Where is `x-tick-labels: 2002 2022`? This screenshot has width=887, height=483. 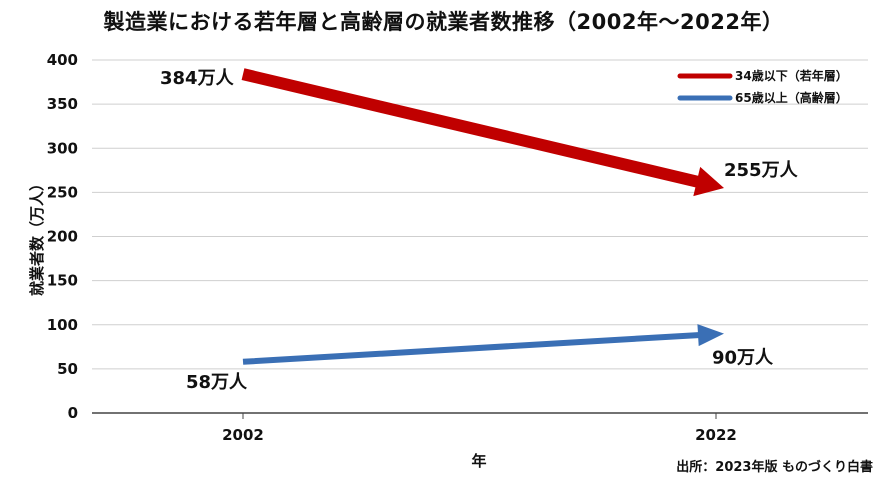
x-tick-labels: 2002 2022 is located at coordinates (479, 428).